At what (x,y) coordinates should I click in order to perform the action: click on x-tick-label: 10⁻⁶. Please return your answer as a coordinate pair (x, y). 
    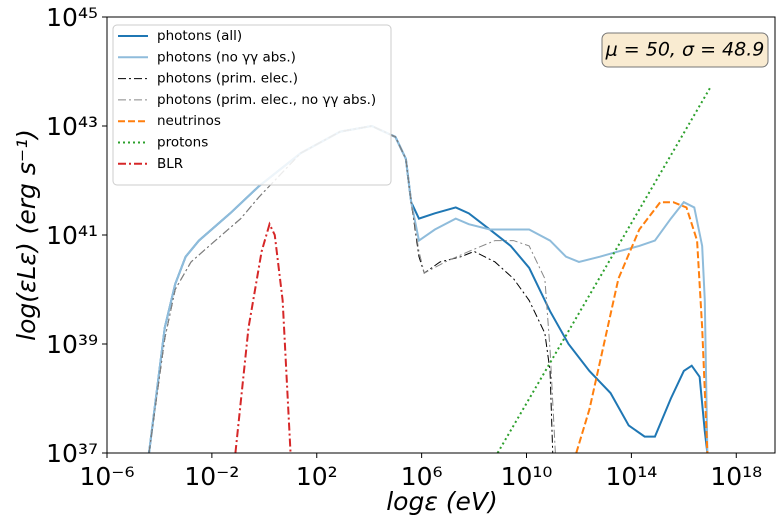
    Looking at the image, I should click on (106, 476).